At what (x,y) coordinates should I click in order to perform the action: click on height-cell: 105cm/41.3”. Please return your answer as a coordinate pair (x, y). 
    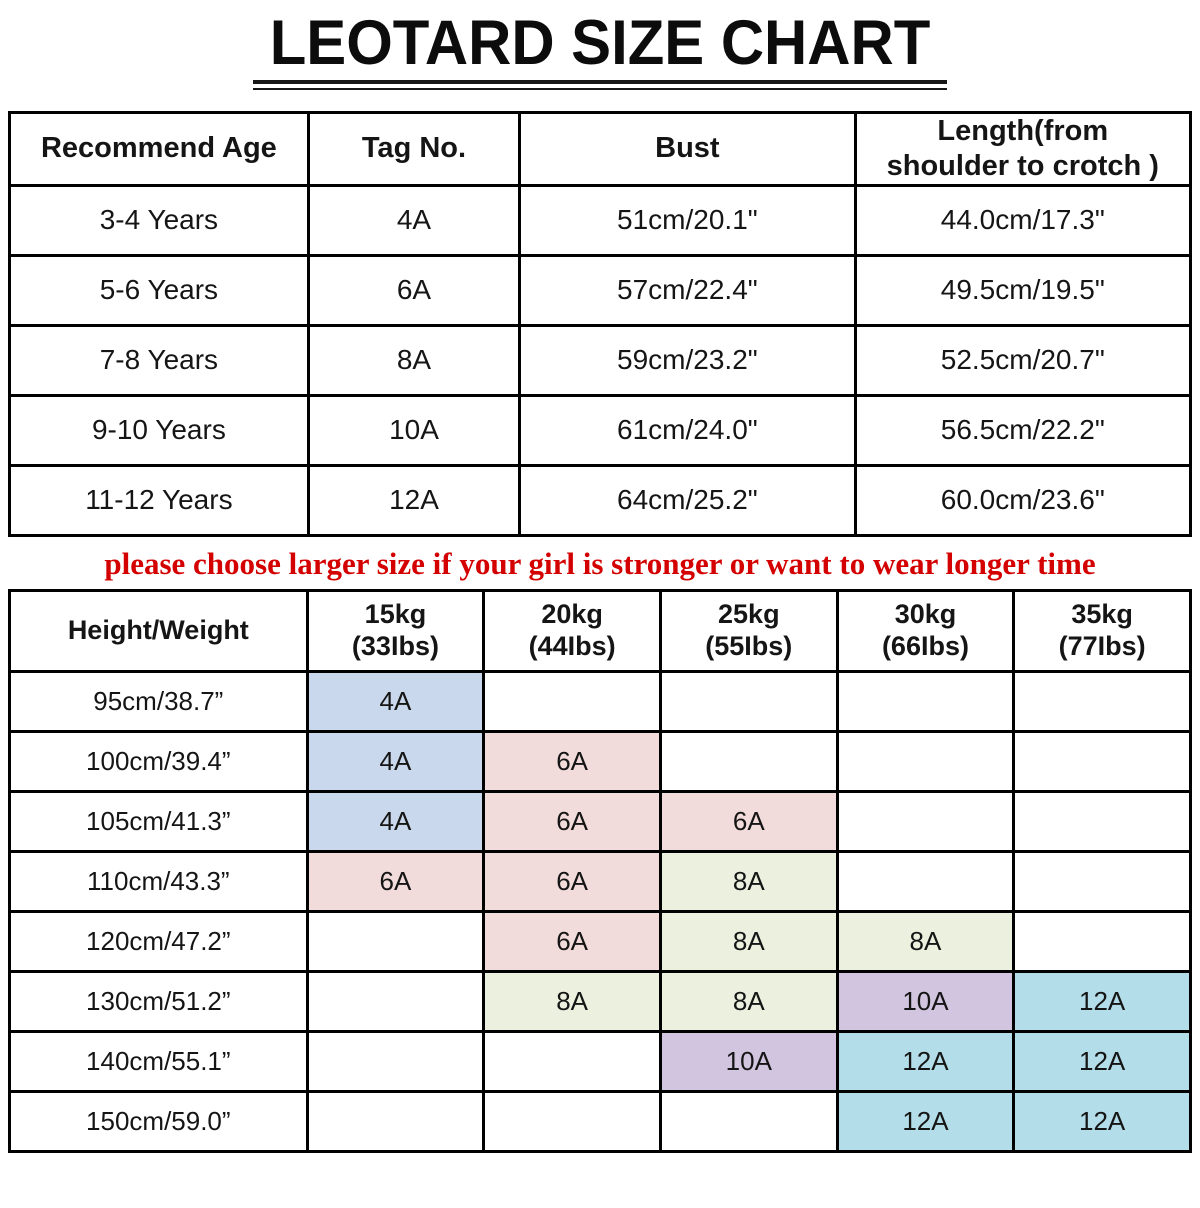
    Looking at the image, I should click on (158, 821).